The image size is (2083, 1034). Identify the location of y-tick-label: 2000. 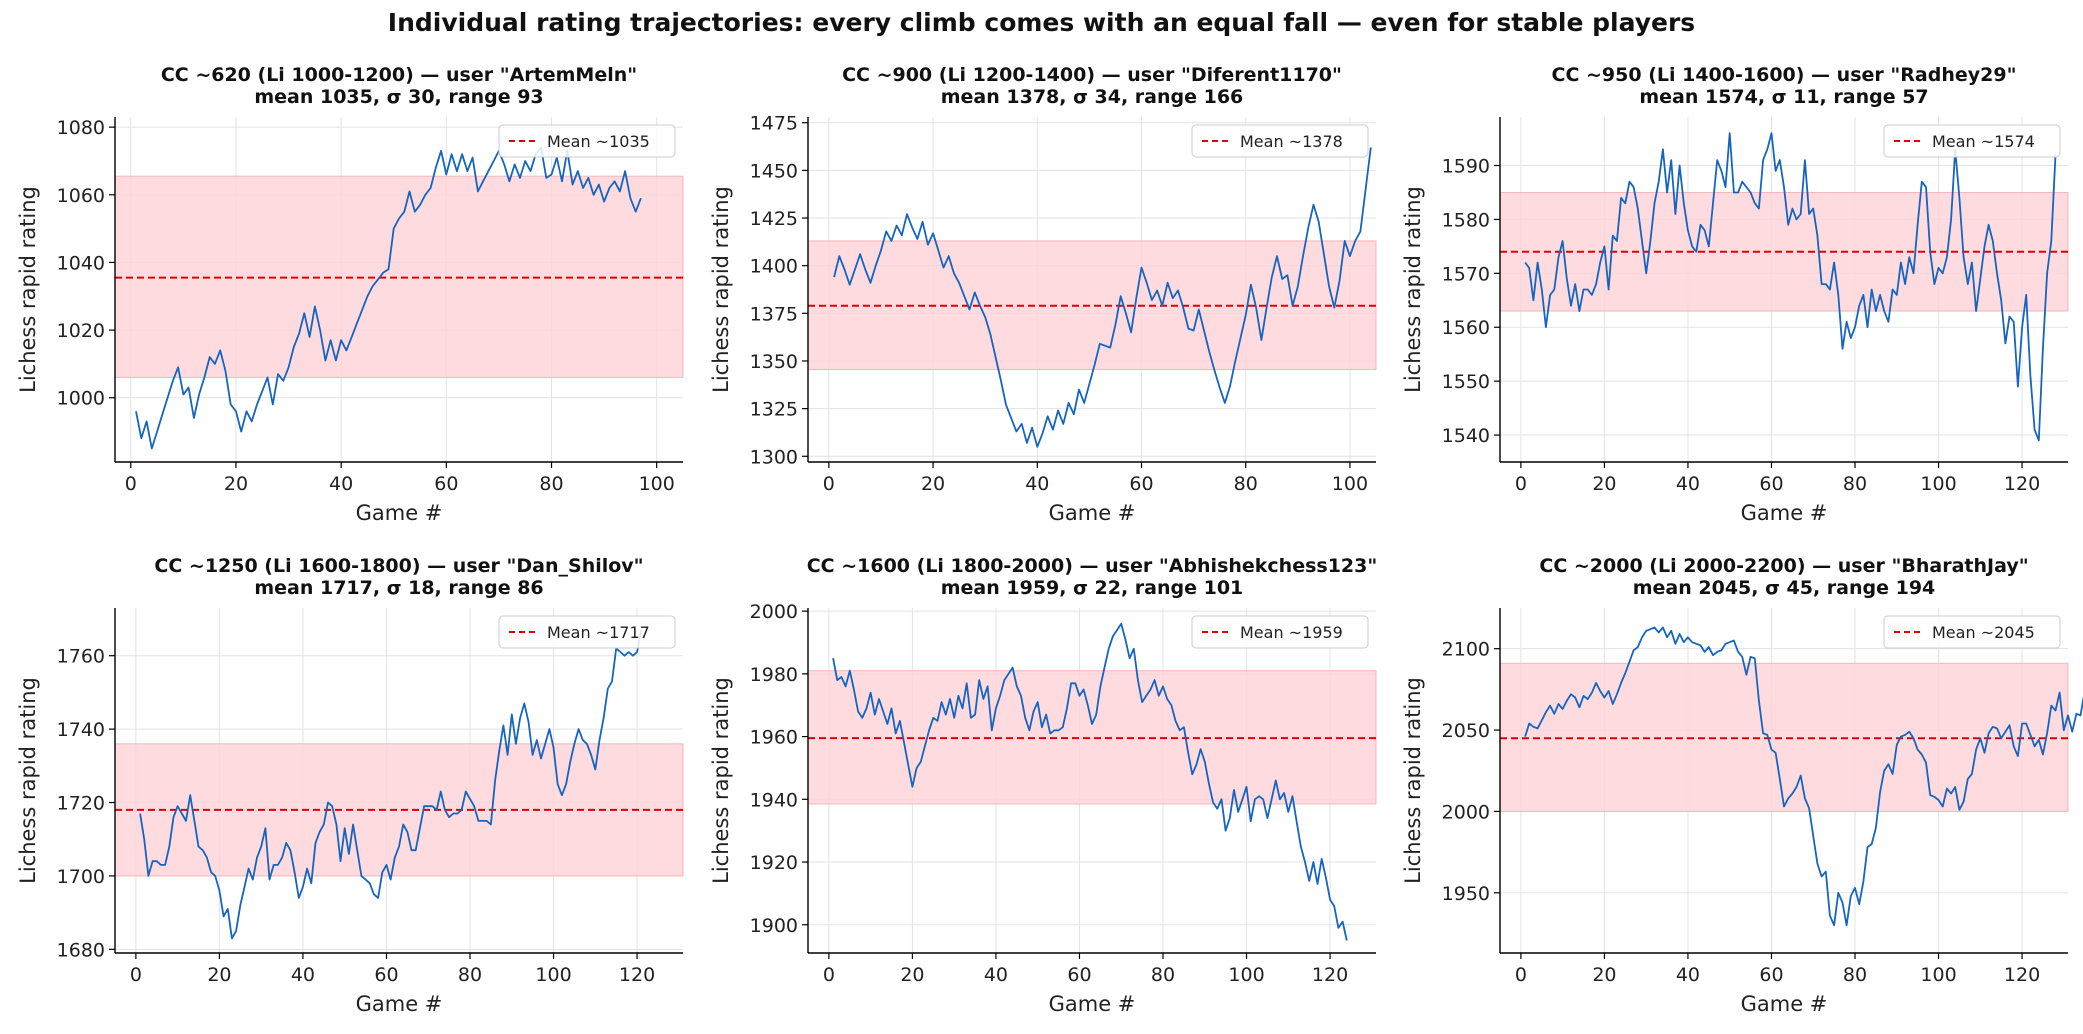
(1466, 812).